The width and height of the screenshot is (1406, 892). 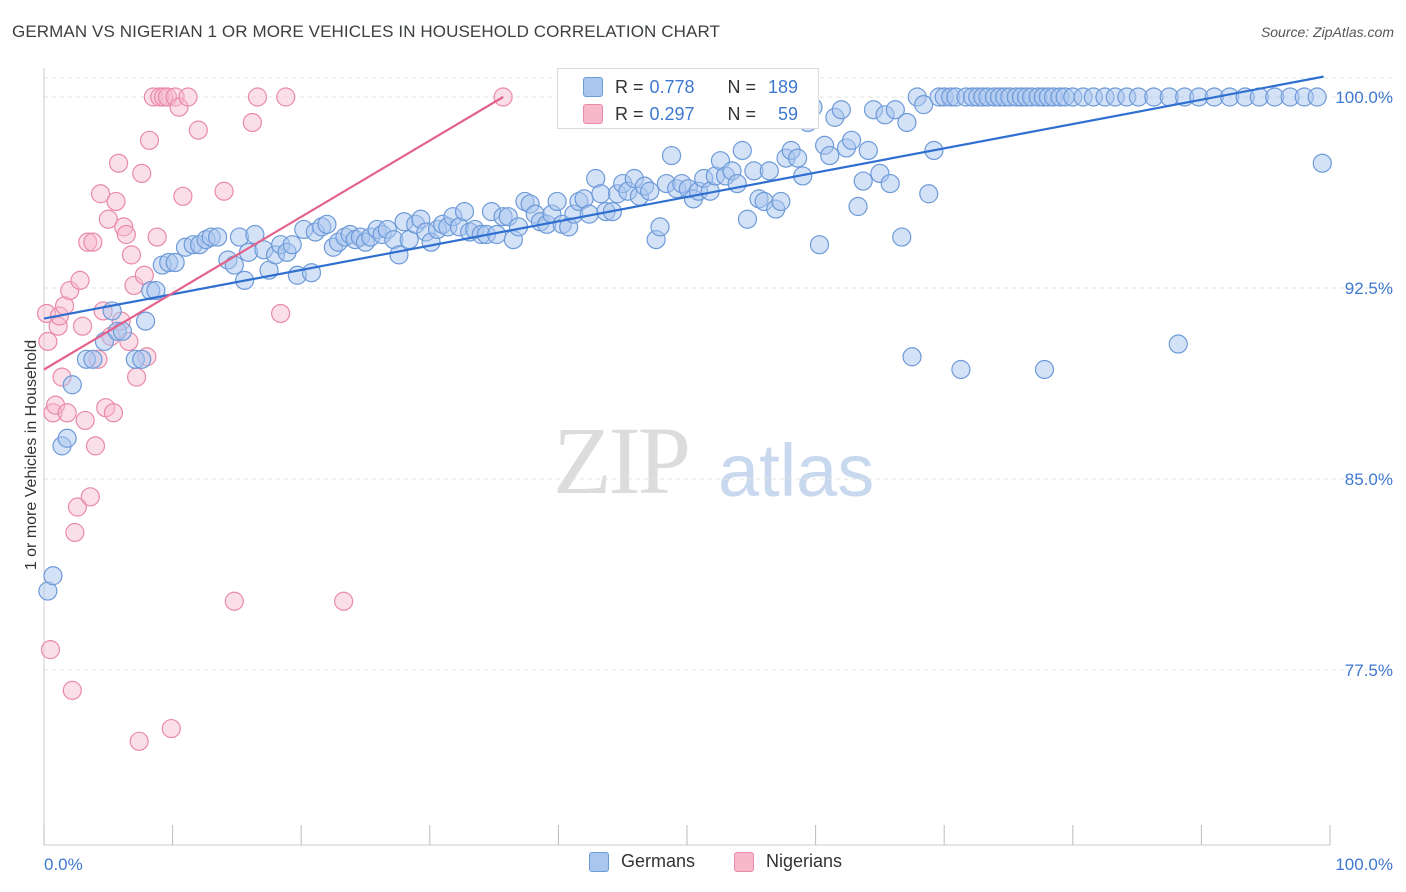 What do you see at coordinates (804, 861) in the screenshot?
I see `legend-label-nigerians: Nigerians` at bounding box center [804, 861].